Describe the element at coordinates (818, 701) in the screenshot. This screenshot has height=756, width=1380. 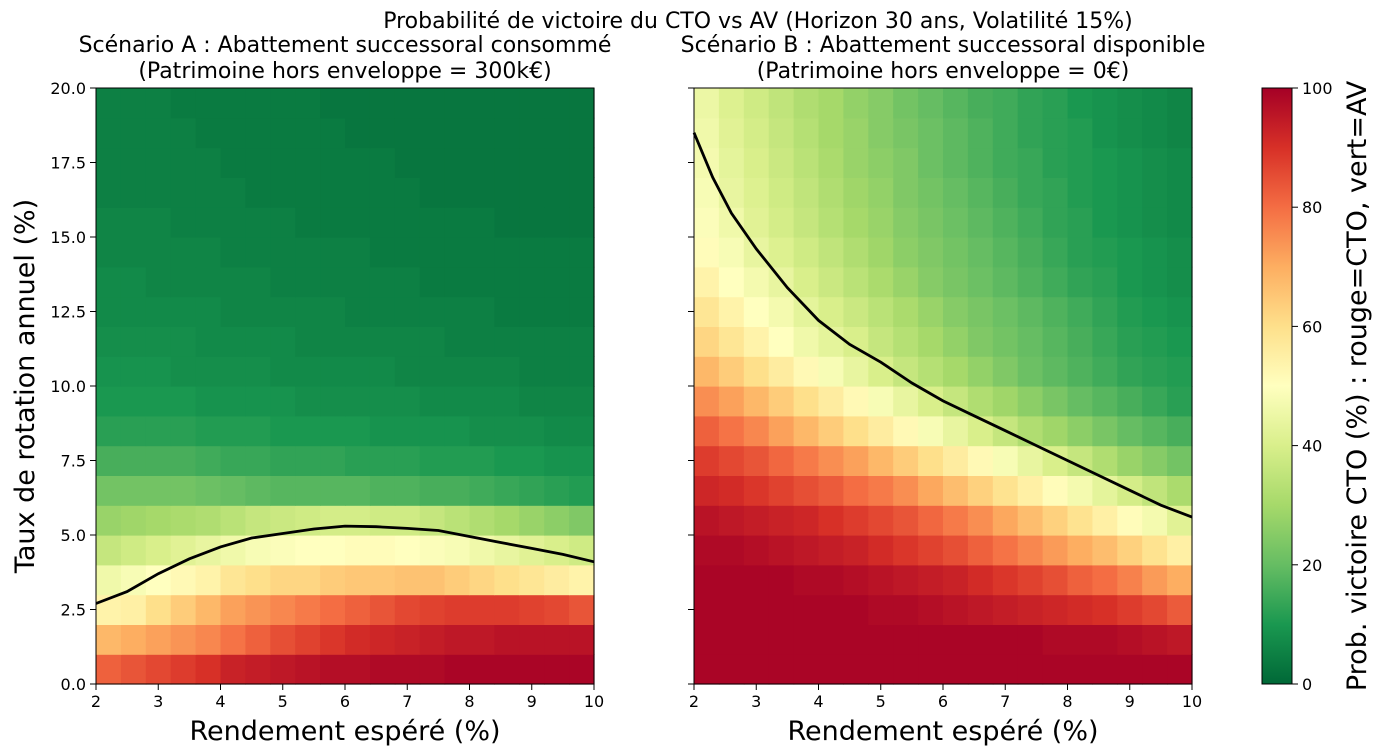
I see `x-tick-label: 4` at that location.